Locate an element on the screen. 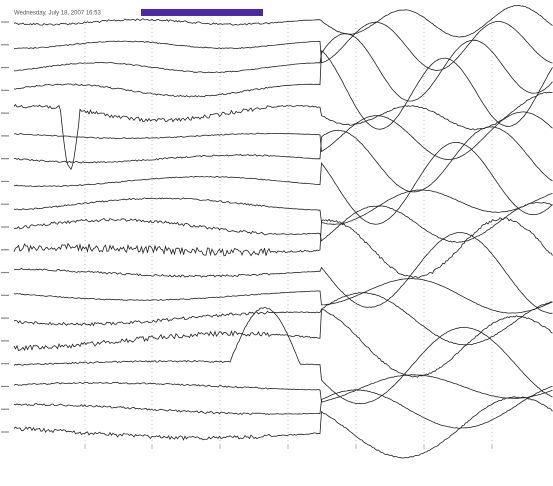  header-title: Wednesday, July 18, 2007 16:53 is located at coordinates (58, 14).